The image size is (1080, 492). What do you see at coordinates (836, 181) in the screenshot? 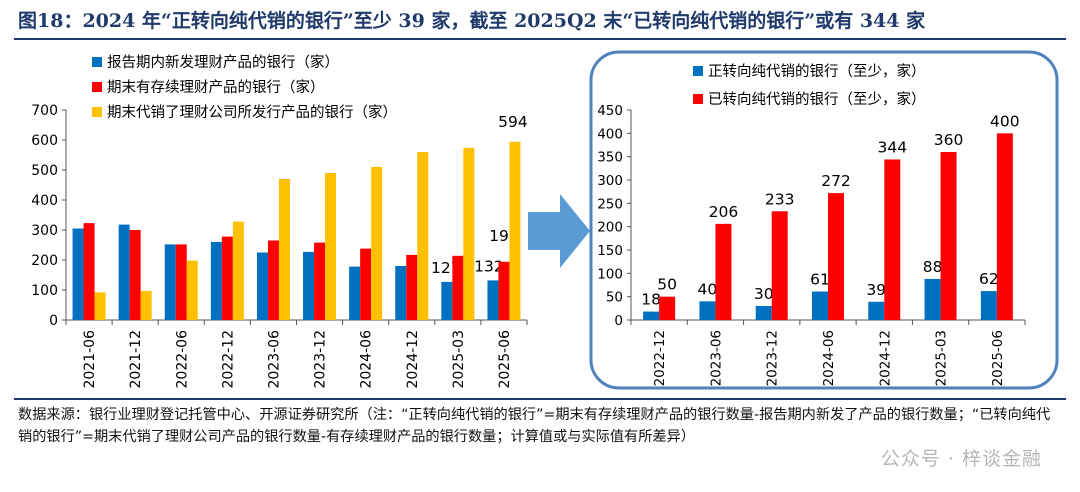
I see `data-label: 272` at bounding box center [836, 181].